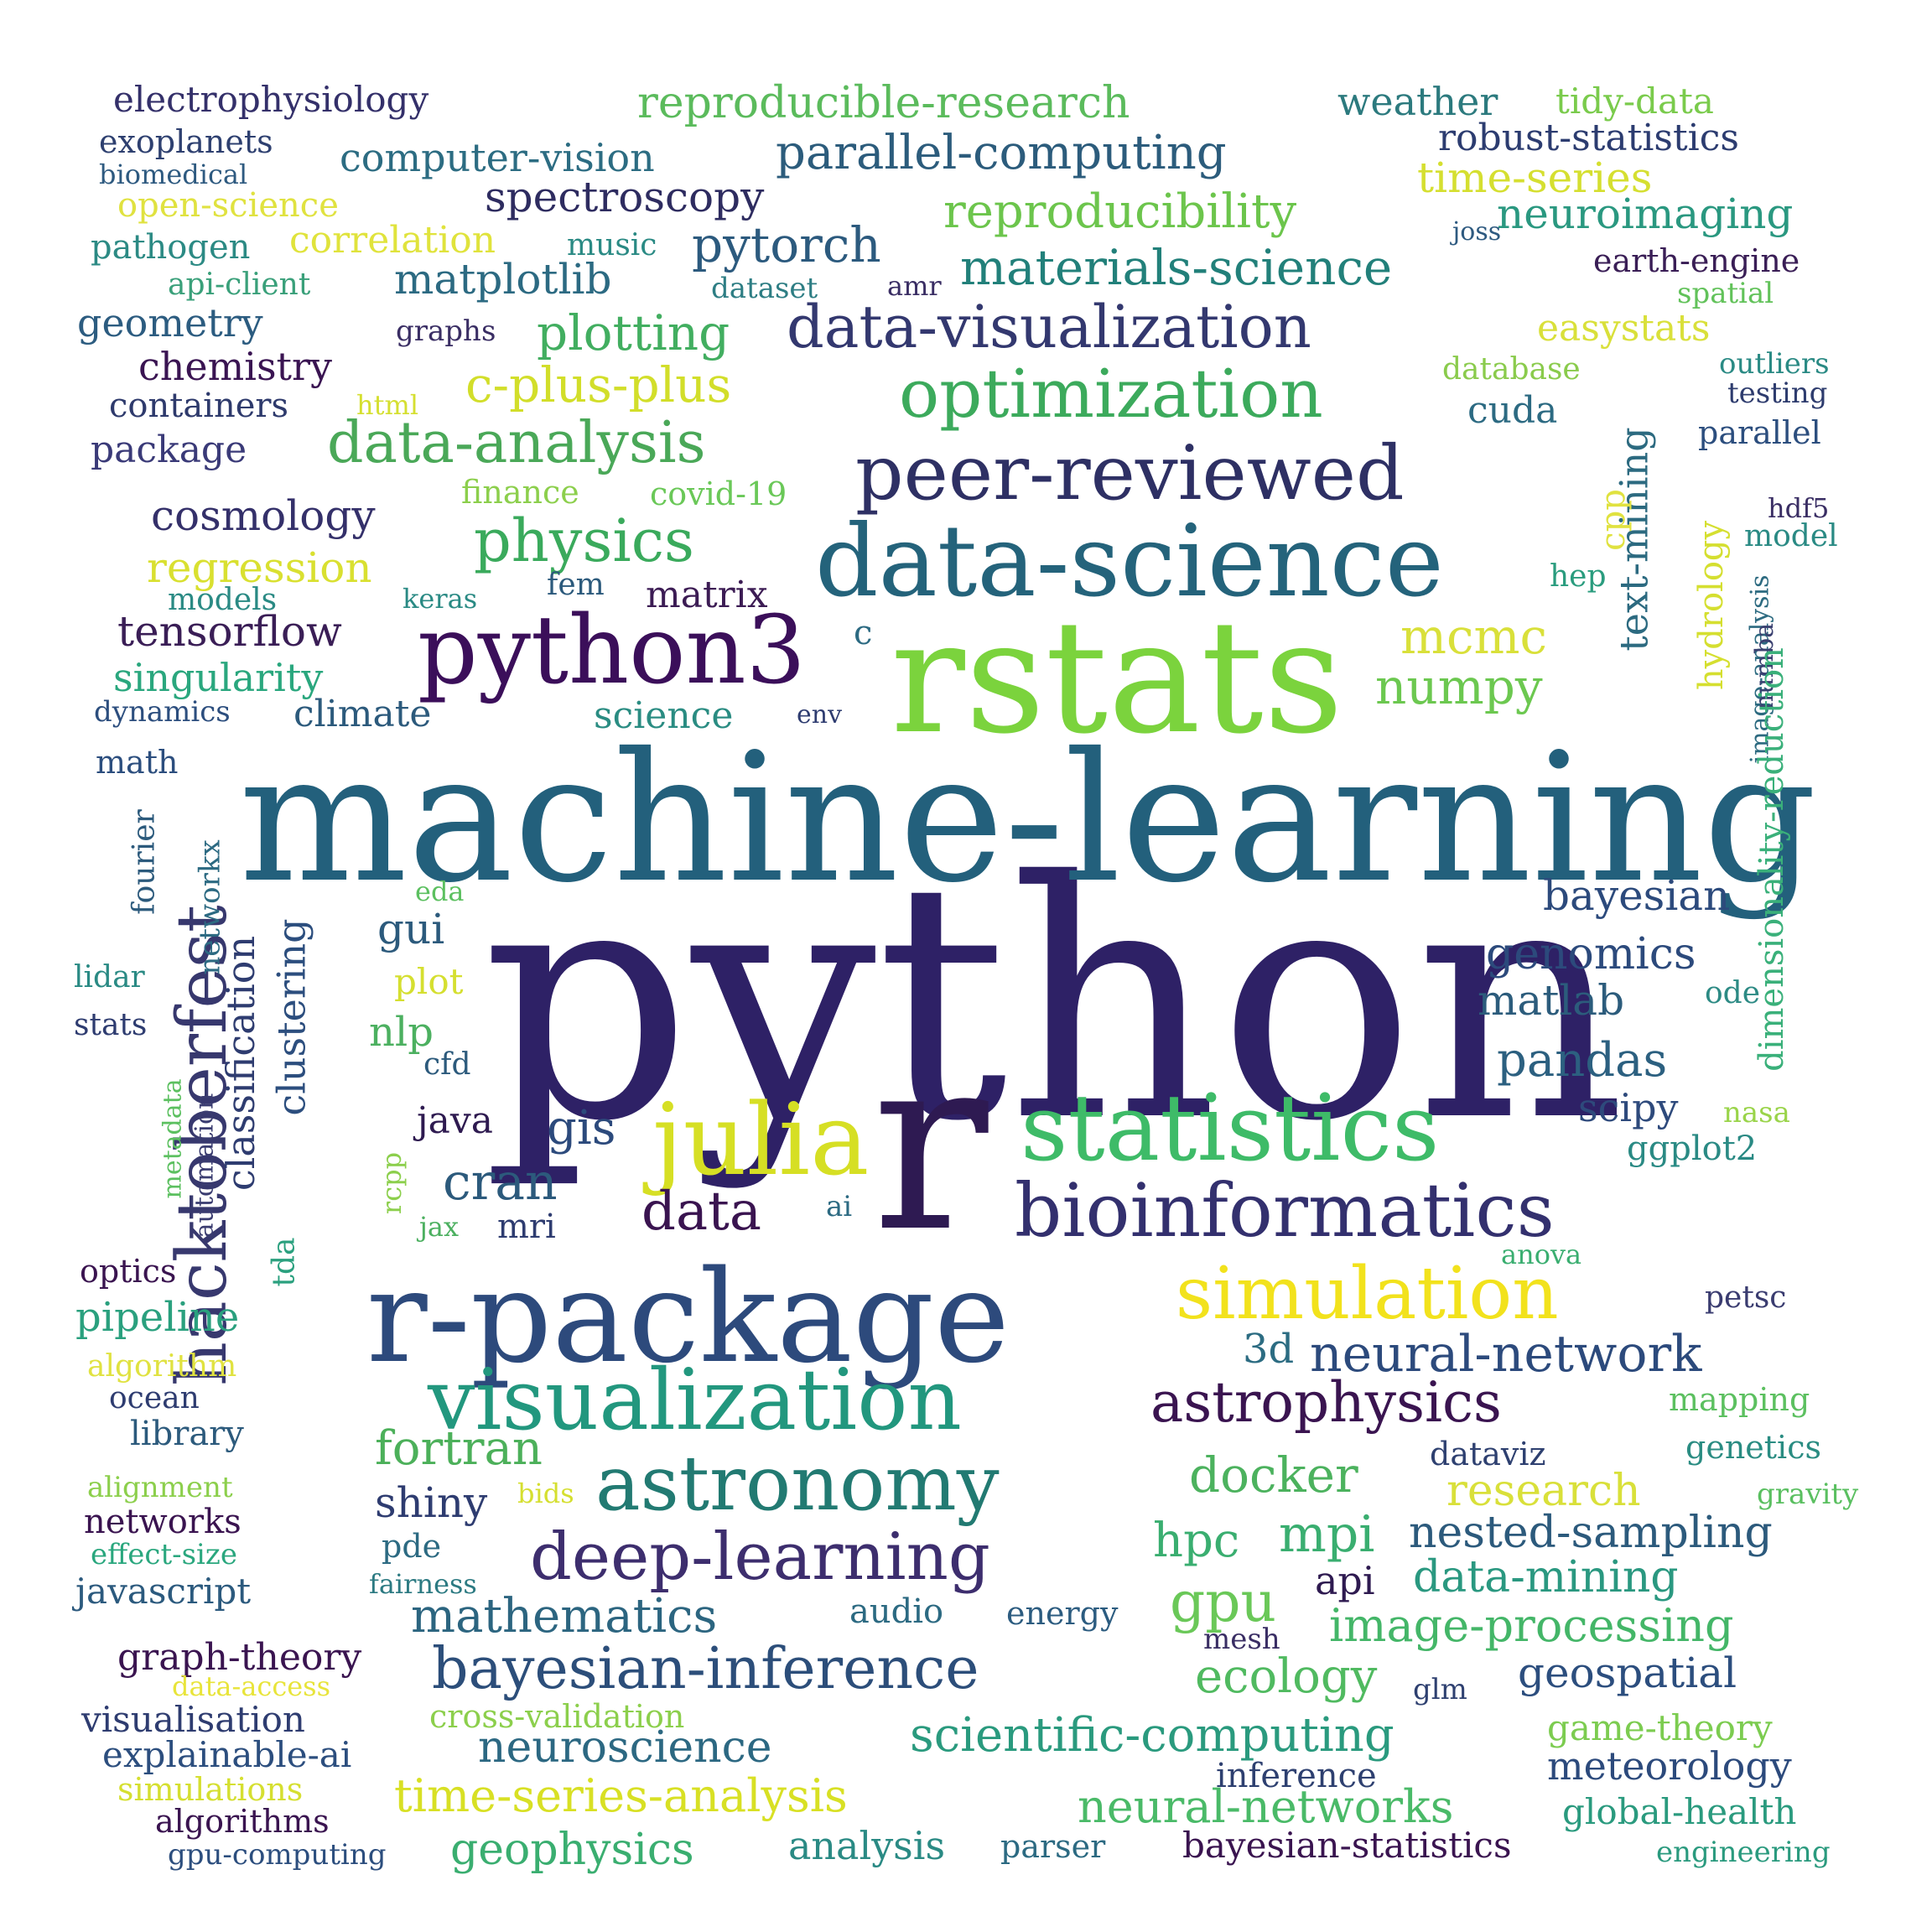  I want to click on word: mri, so click(526, 1227).